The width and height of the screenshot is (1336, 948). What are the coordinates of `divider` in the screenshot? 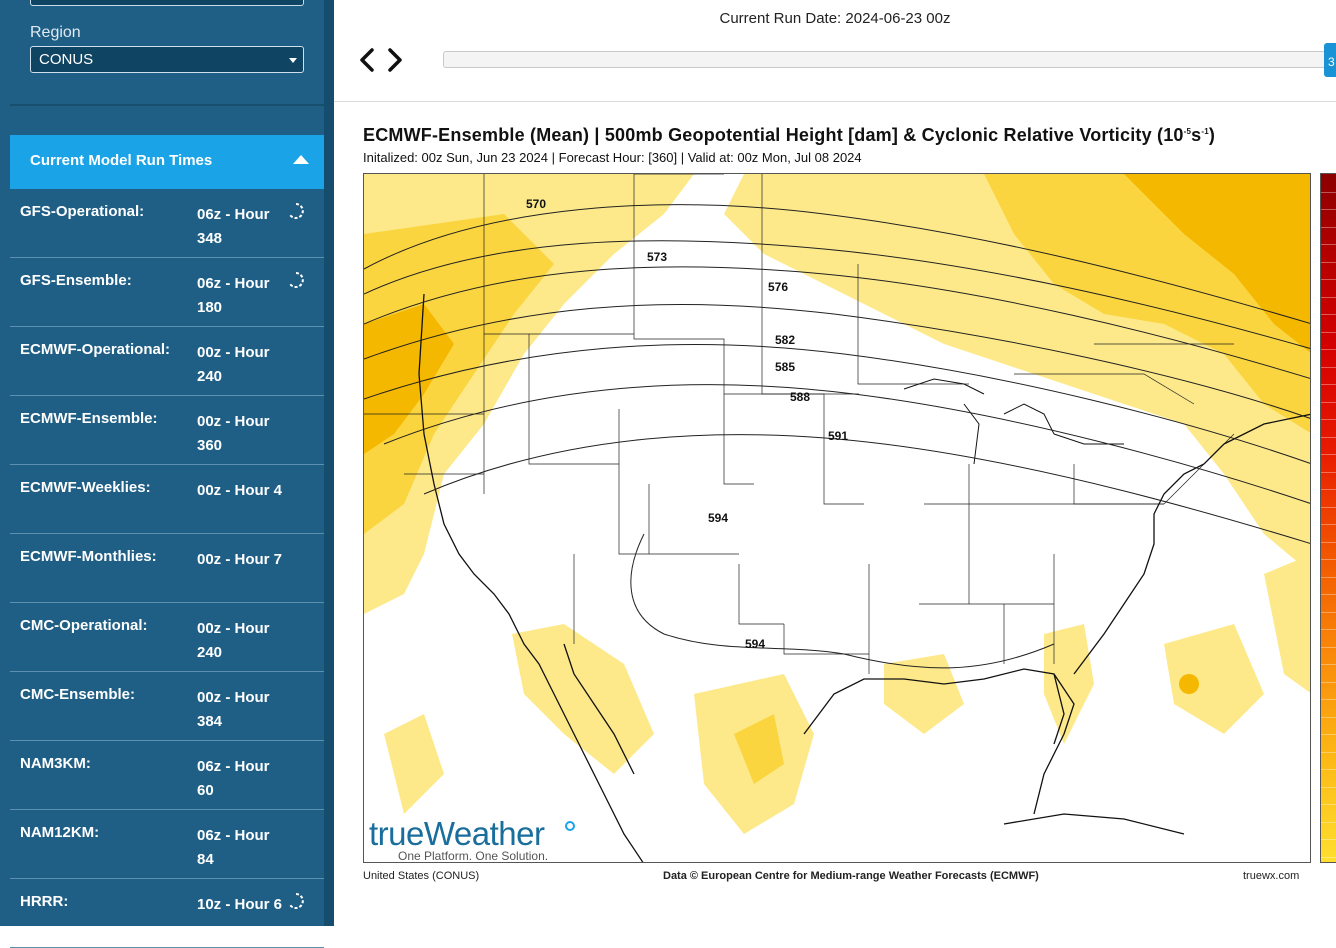 It's located at (835, 101).